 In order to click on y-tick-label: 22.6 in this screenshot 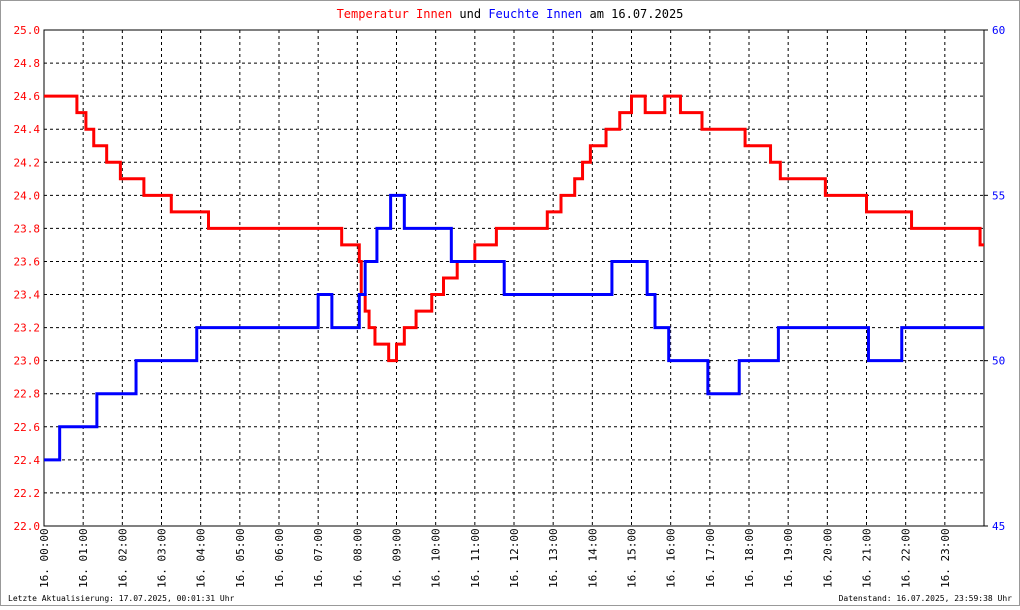, I will do `click(27, 427)`.